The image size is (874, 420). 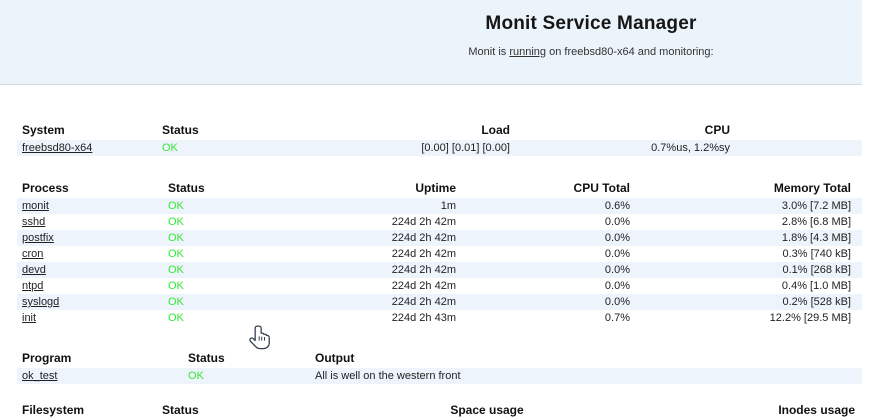 What do you see at coordinates (816, 206) in the screenshot?
I see `process-cell-memory-total: 3.0% [7.2 MB]` at bounding box center [816, 206].